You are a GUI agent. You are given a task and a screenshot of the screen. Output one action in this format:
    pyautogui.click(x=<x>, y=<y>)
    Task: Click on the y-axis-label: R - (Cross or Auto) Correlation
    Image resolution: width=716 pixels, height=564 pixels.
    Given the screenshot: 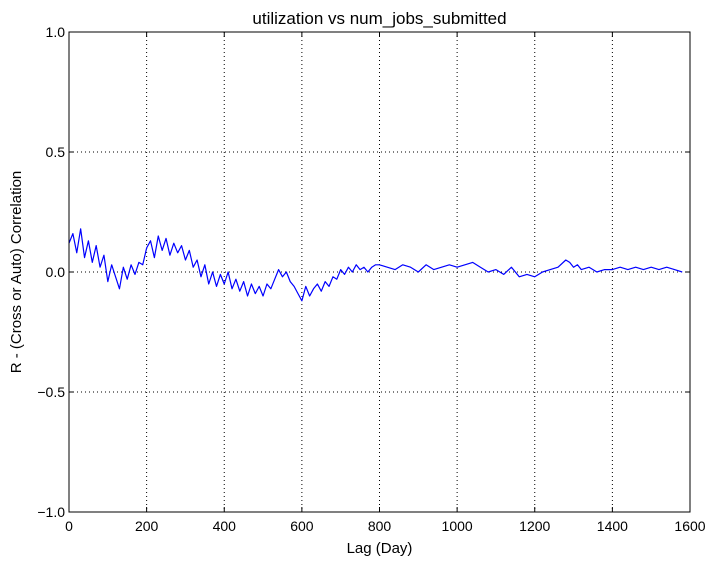 What is the action you would take?
    pyautogui.click(x=16, y=272)
    